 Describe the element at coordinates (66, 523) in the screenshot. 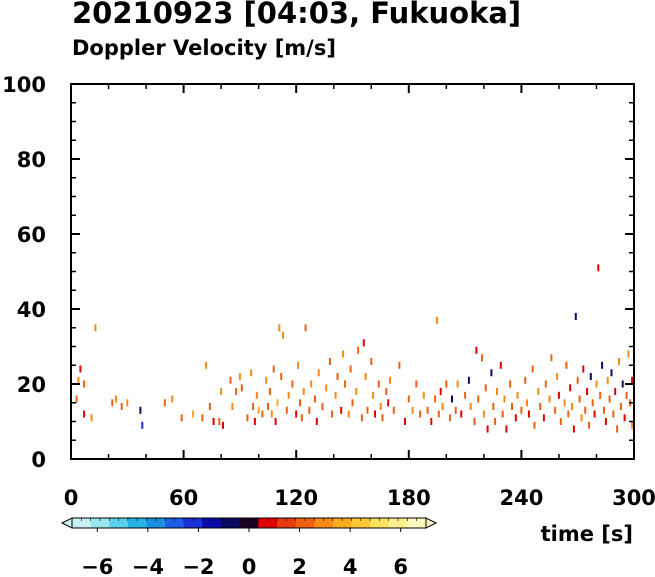

I see `colorbar-left-arrow` at that location.